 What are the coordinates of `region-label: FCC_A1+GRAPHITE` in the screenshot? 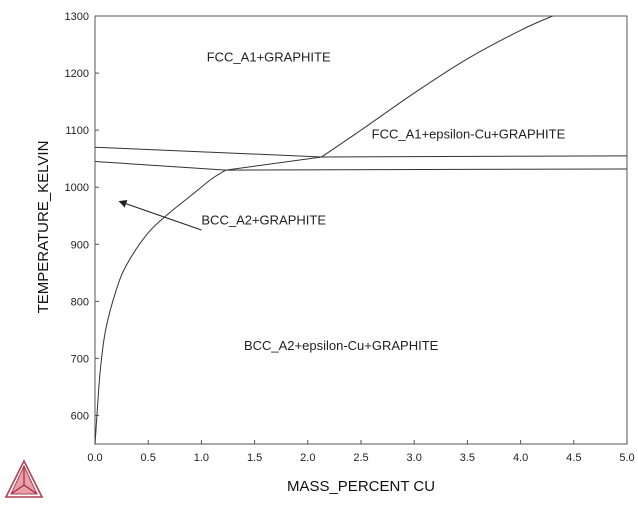 It's located at (269, 57).